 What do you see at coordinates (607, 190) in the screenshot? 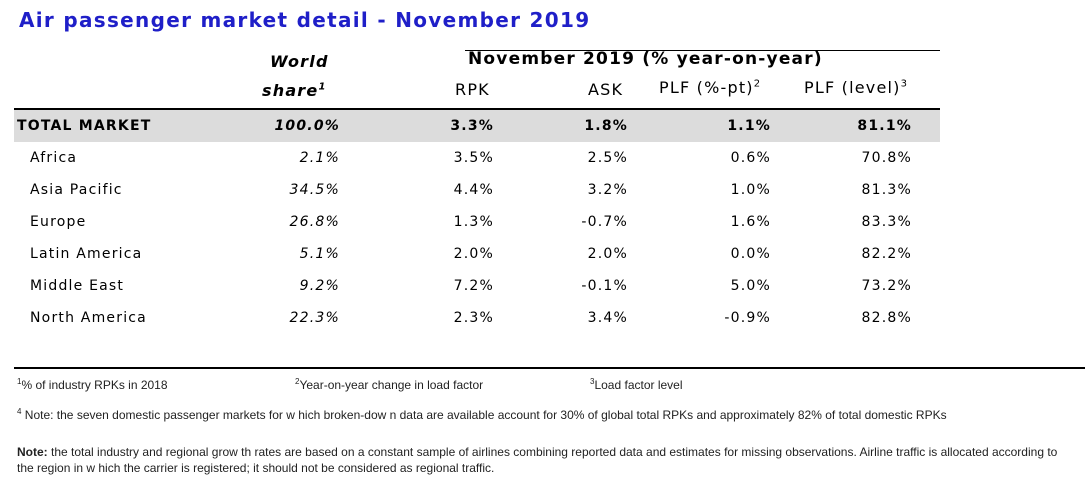
I see `row-ask: 3.2%` at bounding box center [607, 190].